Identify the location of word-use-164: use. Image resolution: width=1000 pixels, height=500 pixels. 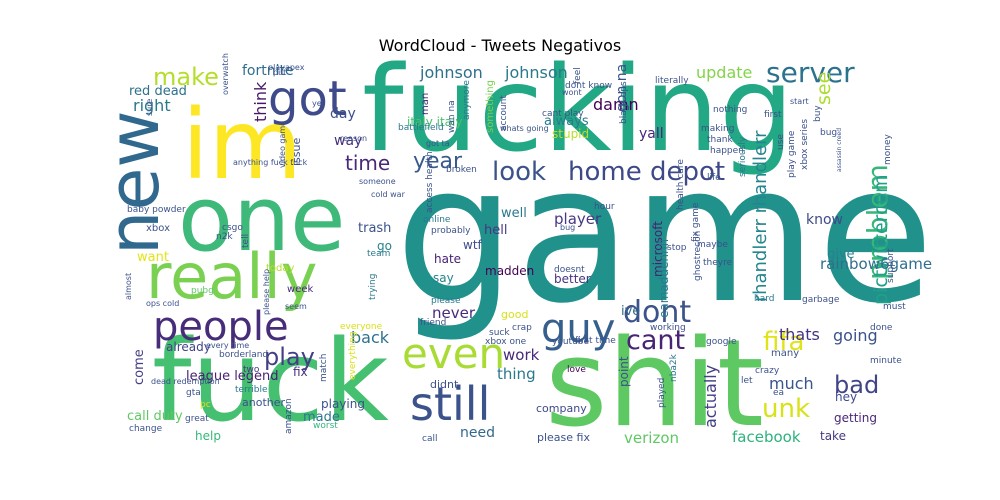
(781, 142).